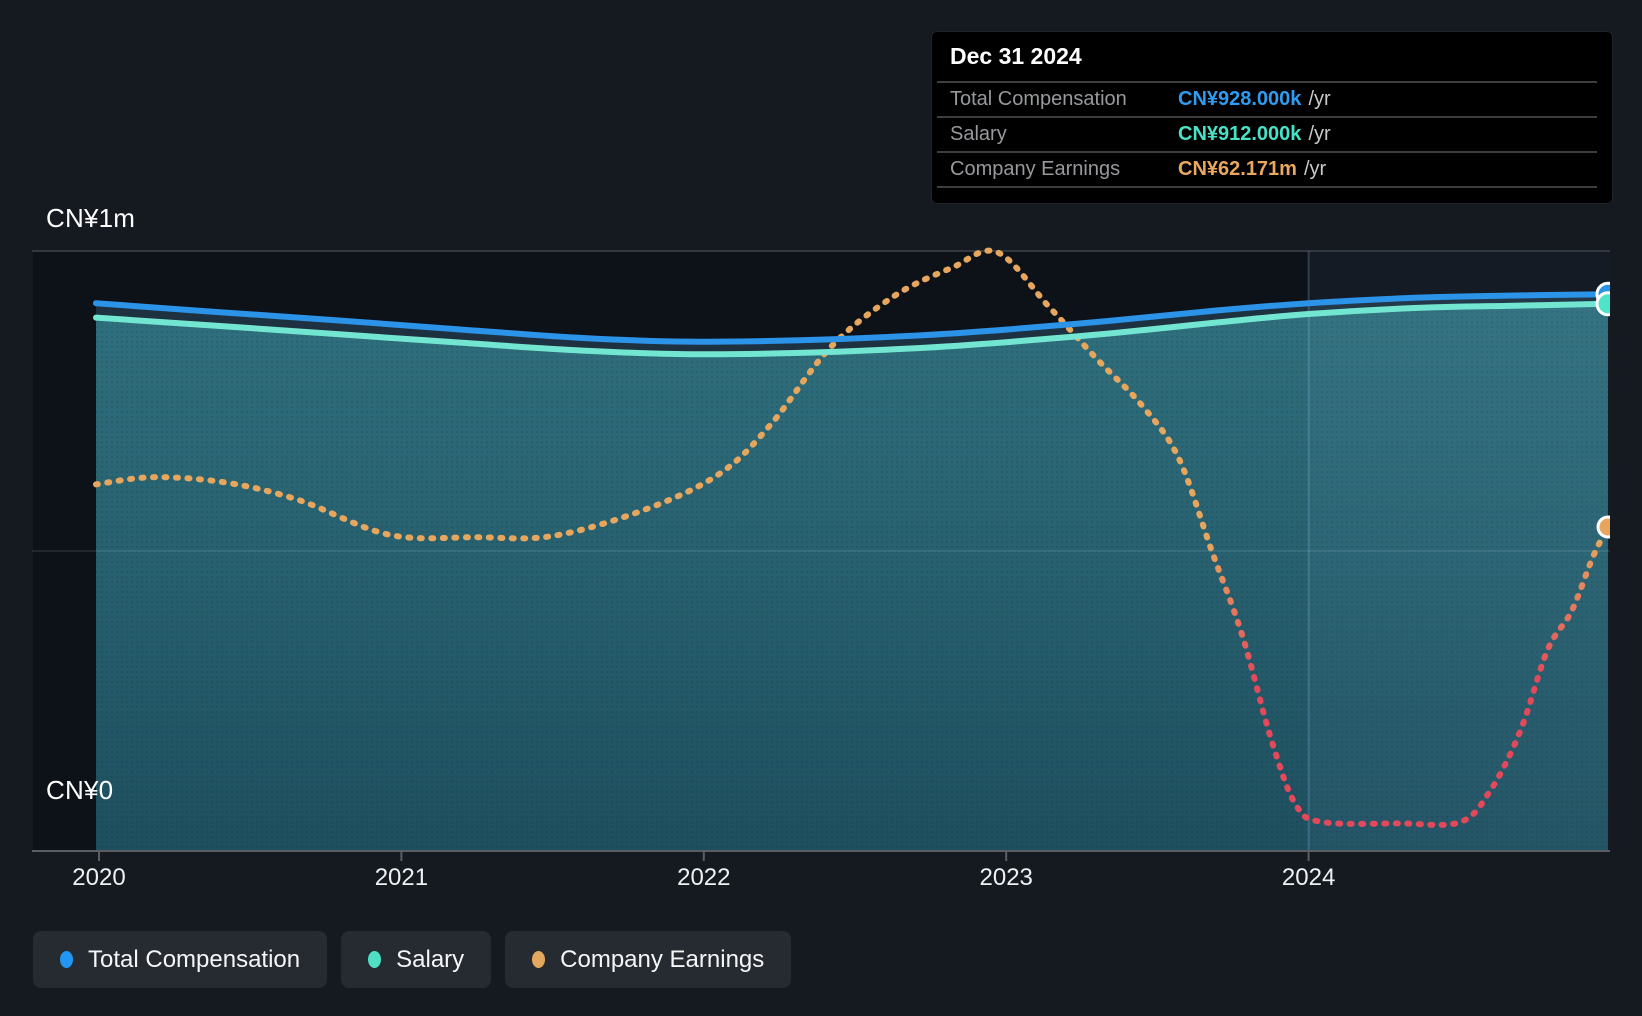 The width and height of the screenshot is (1642, 1016). I want to click on tooltip-value: CN¥62.171m, so click(1237, 169).